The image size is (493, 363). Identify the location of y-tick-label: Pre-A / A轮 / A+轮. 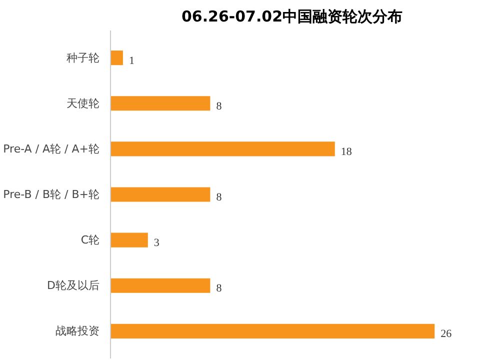
(51, 149).